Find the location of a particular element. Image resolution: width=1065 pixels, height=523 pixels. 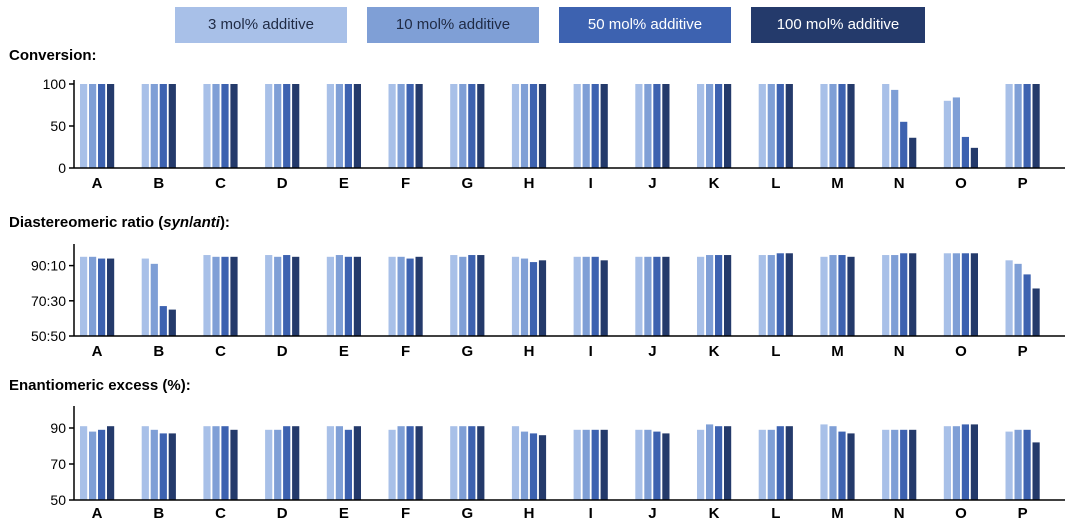

x-tick-label: A is located at coordinates (97, 183).